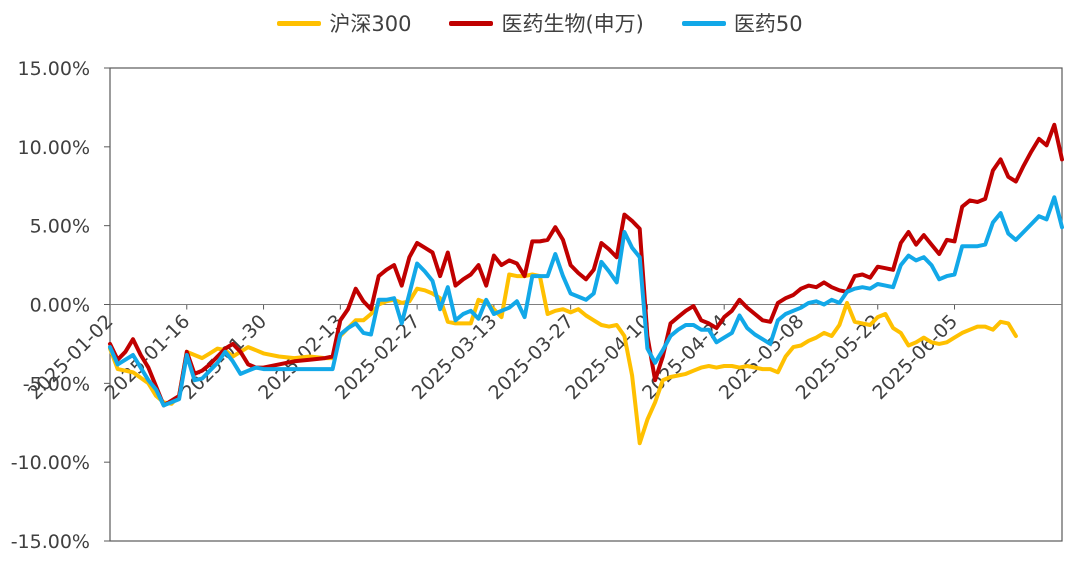 The image size is (1080, 576). Describe the element at coordinates (50, 463) in the screenshot. I see `y-tick-label: -10.00%` at that location.